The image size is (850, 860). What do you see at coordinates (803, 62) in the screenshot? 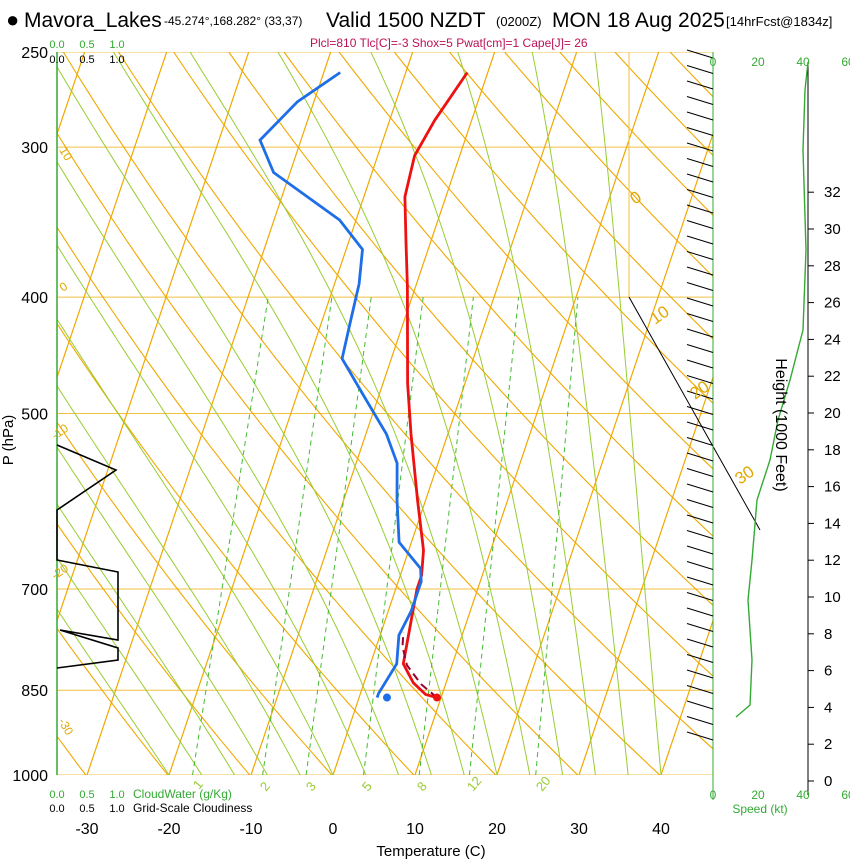
I see `speed-tick-label-top: 40` at bounding box center [803, 62].